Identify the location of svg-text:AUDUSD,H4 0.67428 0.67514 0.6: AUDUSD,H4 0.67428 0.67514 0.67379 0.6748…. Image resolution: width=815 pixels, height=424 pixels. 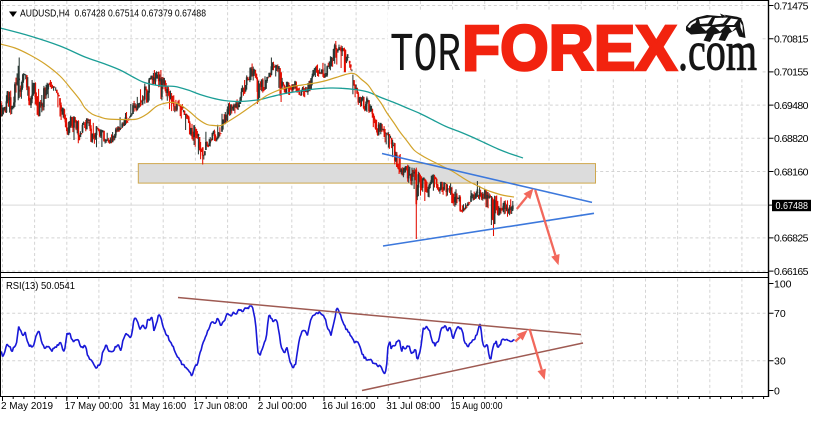
(113, 14).